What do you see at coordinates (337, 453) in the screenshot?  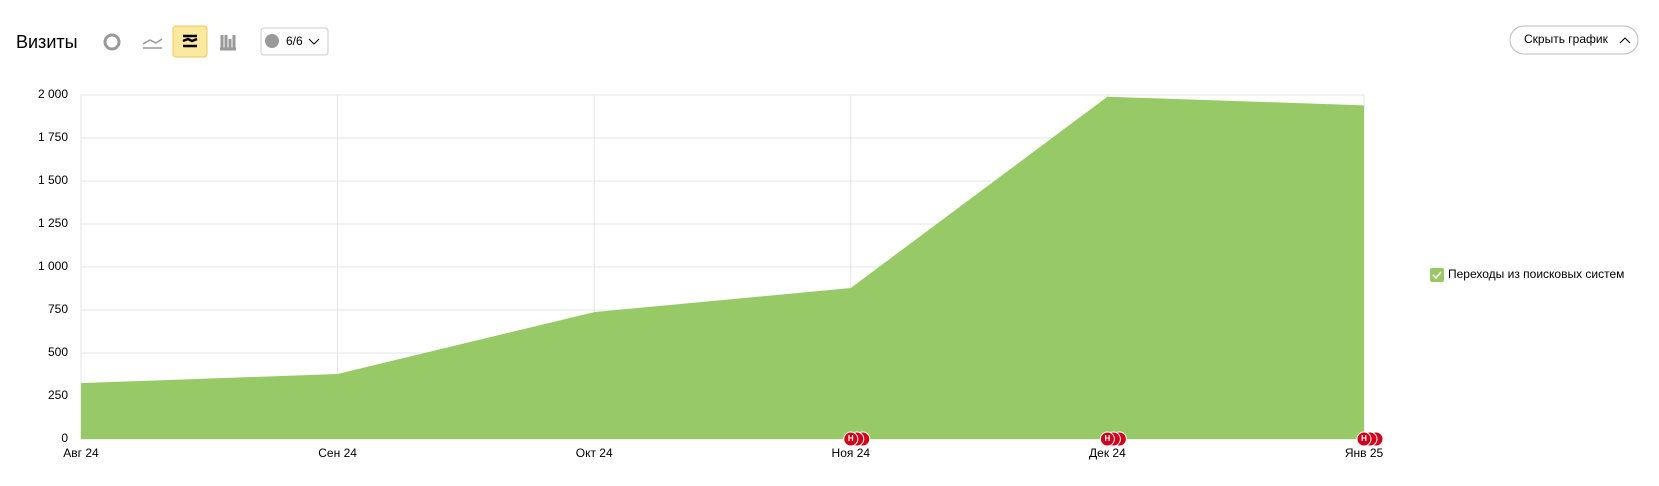 I see `x-tick-label: Сен 24` at bounding box center [337, 453].